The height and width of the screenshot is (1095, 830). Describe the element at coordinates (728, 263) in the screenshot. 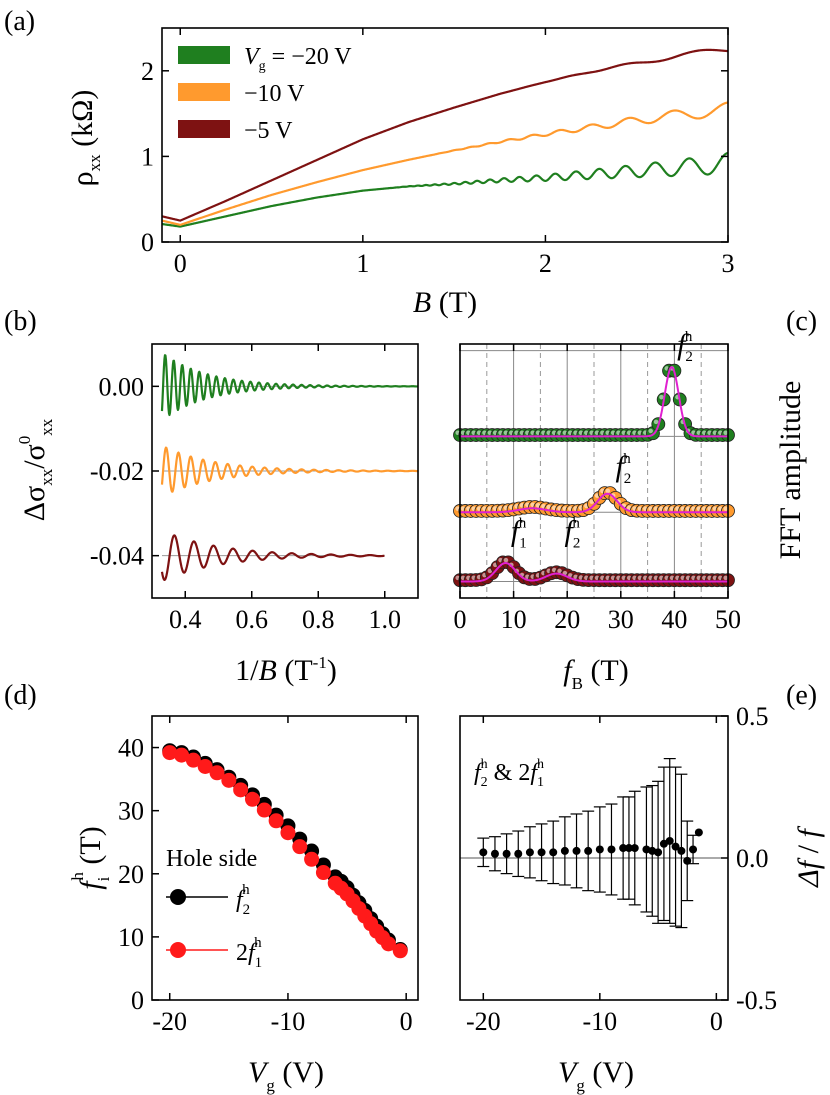

I see `panel-a-xtick-label: 3` at that location.